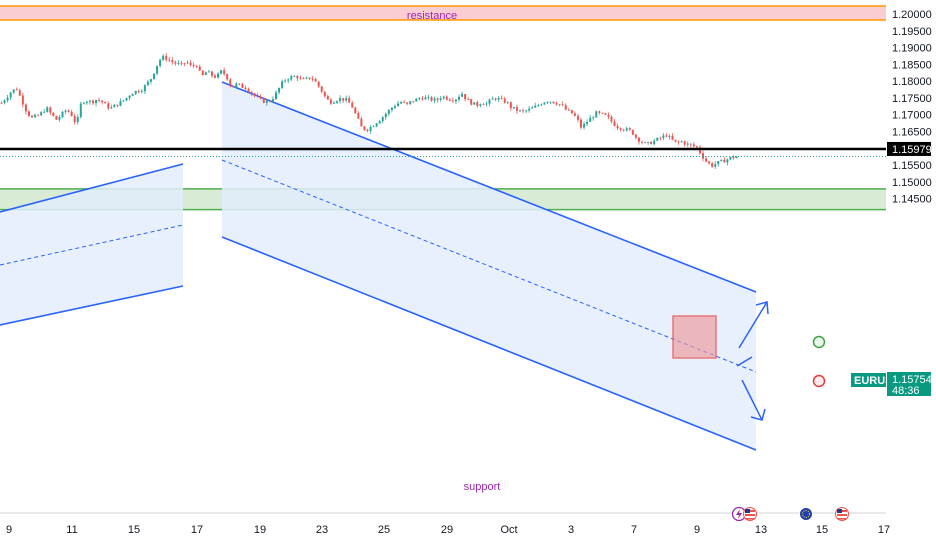 Image resolution: width=936 pixels, height=536 pixels. Describe the element at coordinates (697, 530) in the screenshot. I see `x-tick-label: 9` at that location.